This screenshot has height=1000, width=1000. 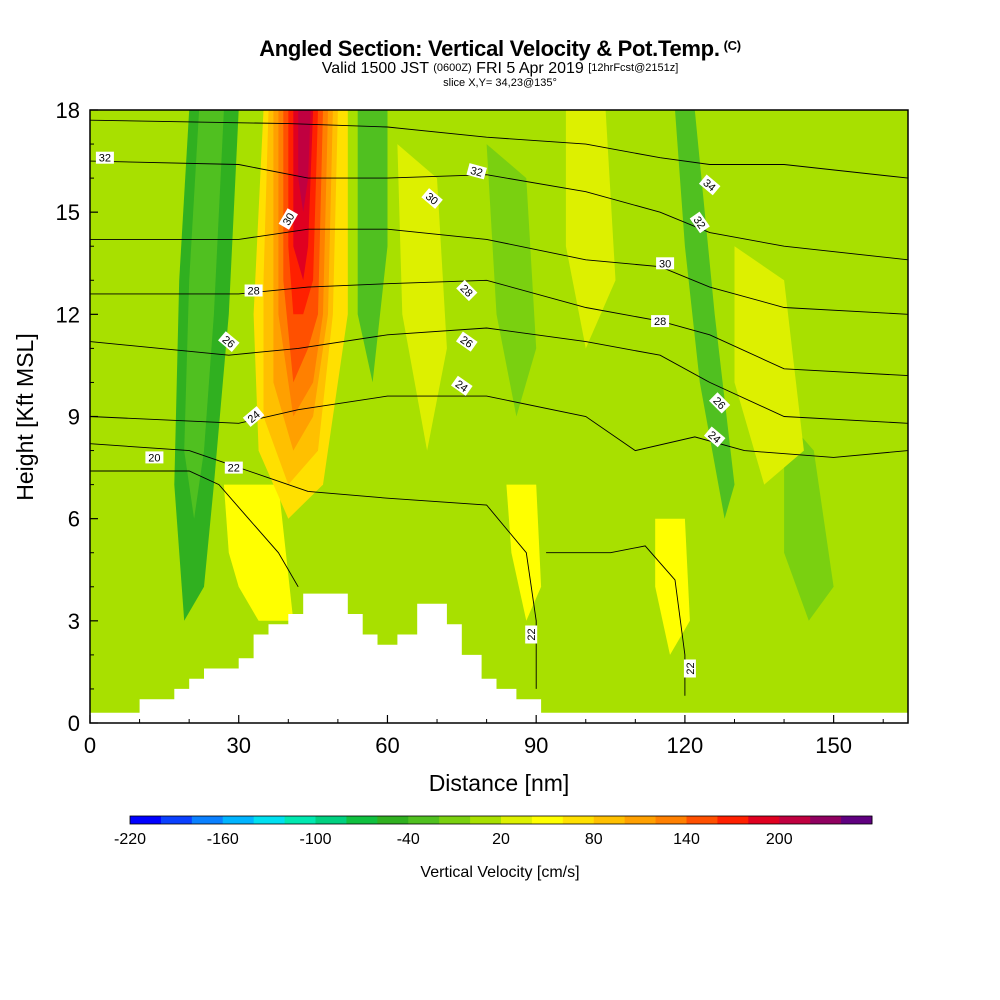 What do you see at coordinates (223, 839) in the screenshot?
I see `colorbar-tick-label: -160` at bounding box center [223, 839].